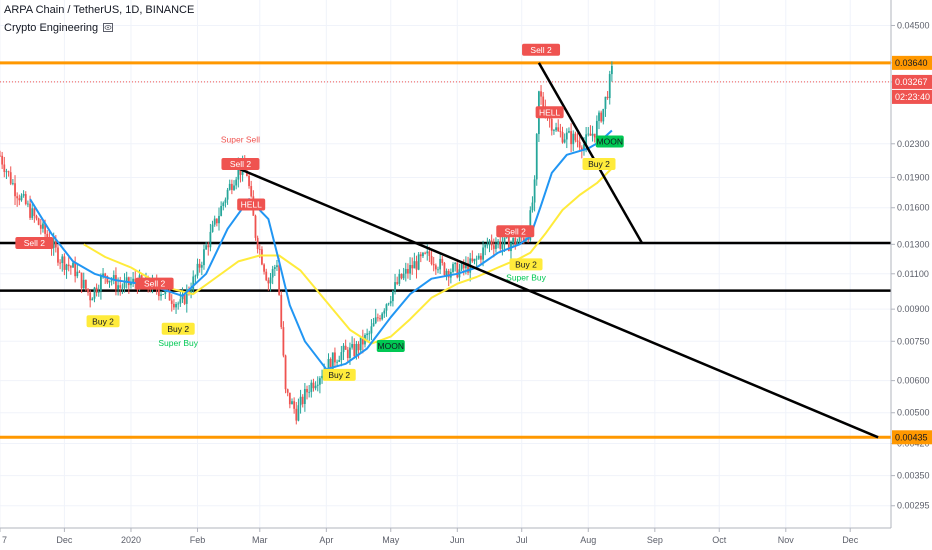 Image resolution: width=932 pixels, height=550 pixels. Describe the element at coordinates (611, 70) in the screenshot. I see `candle-2020-08-12-body` at that location.